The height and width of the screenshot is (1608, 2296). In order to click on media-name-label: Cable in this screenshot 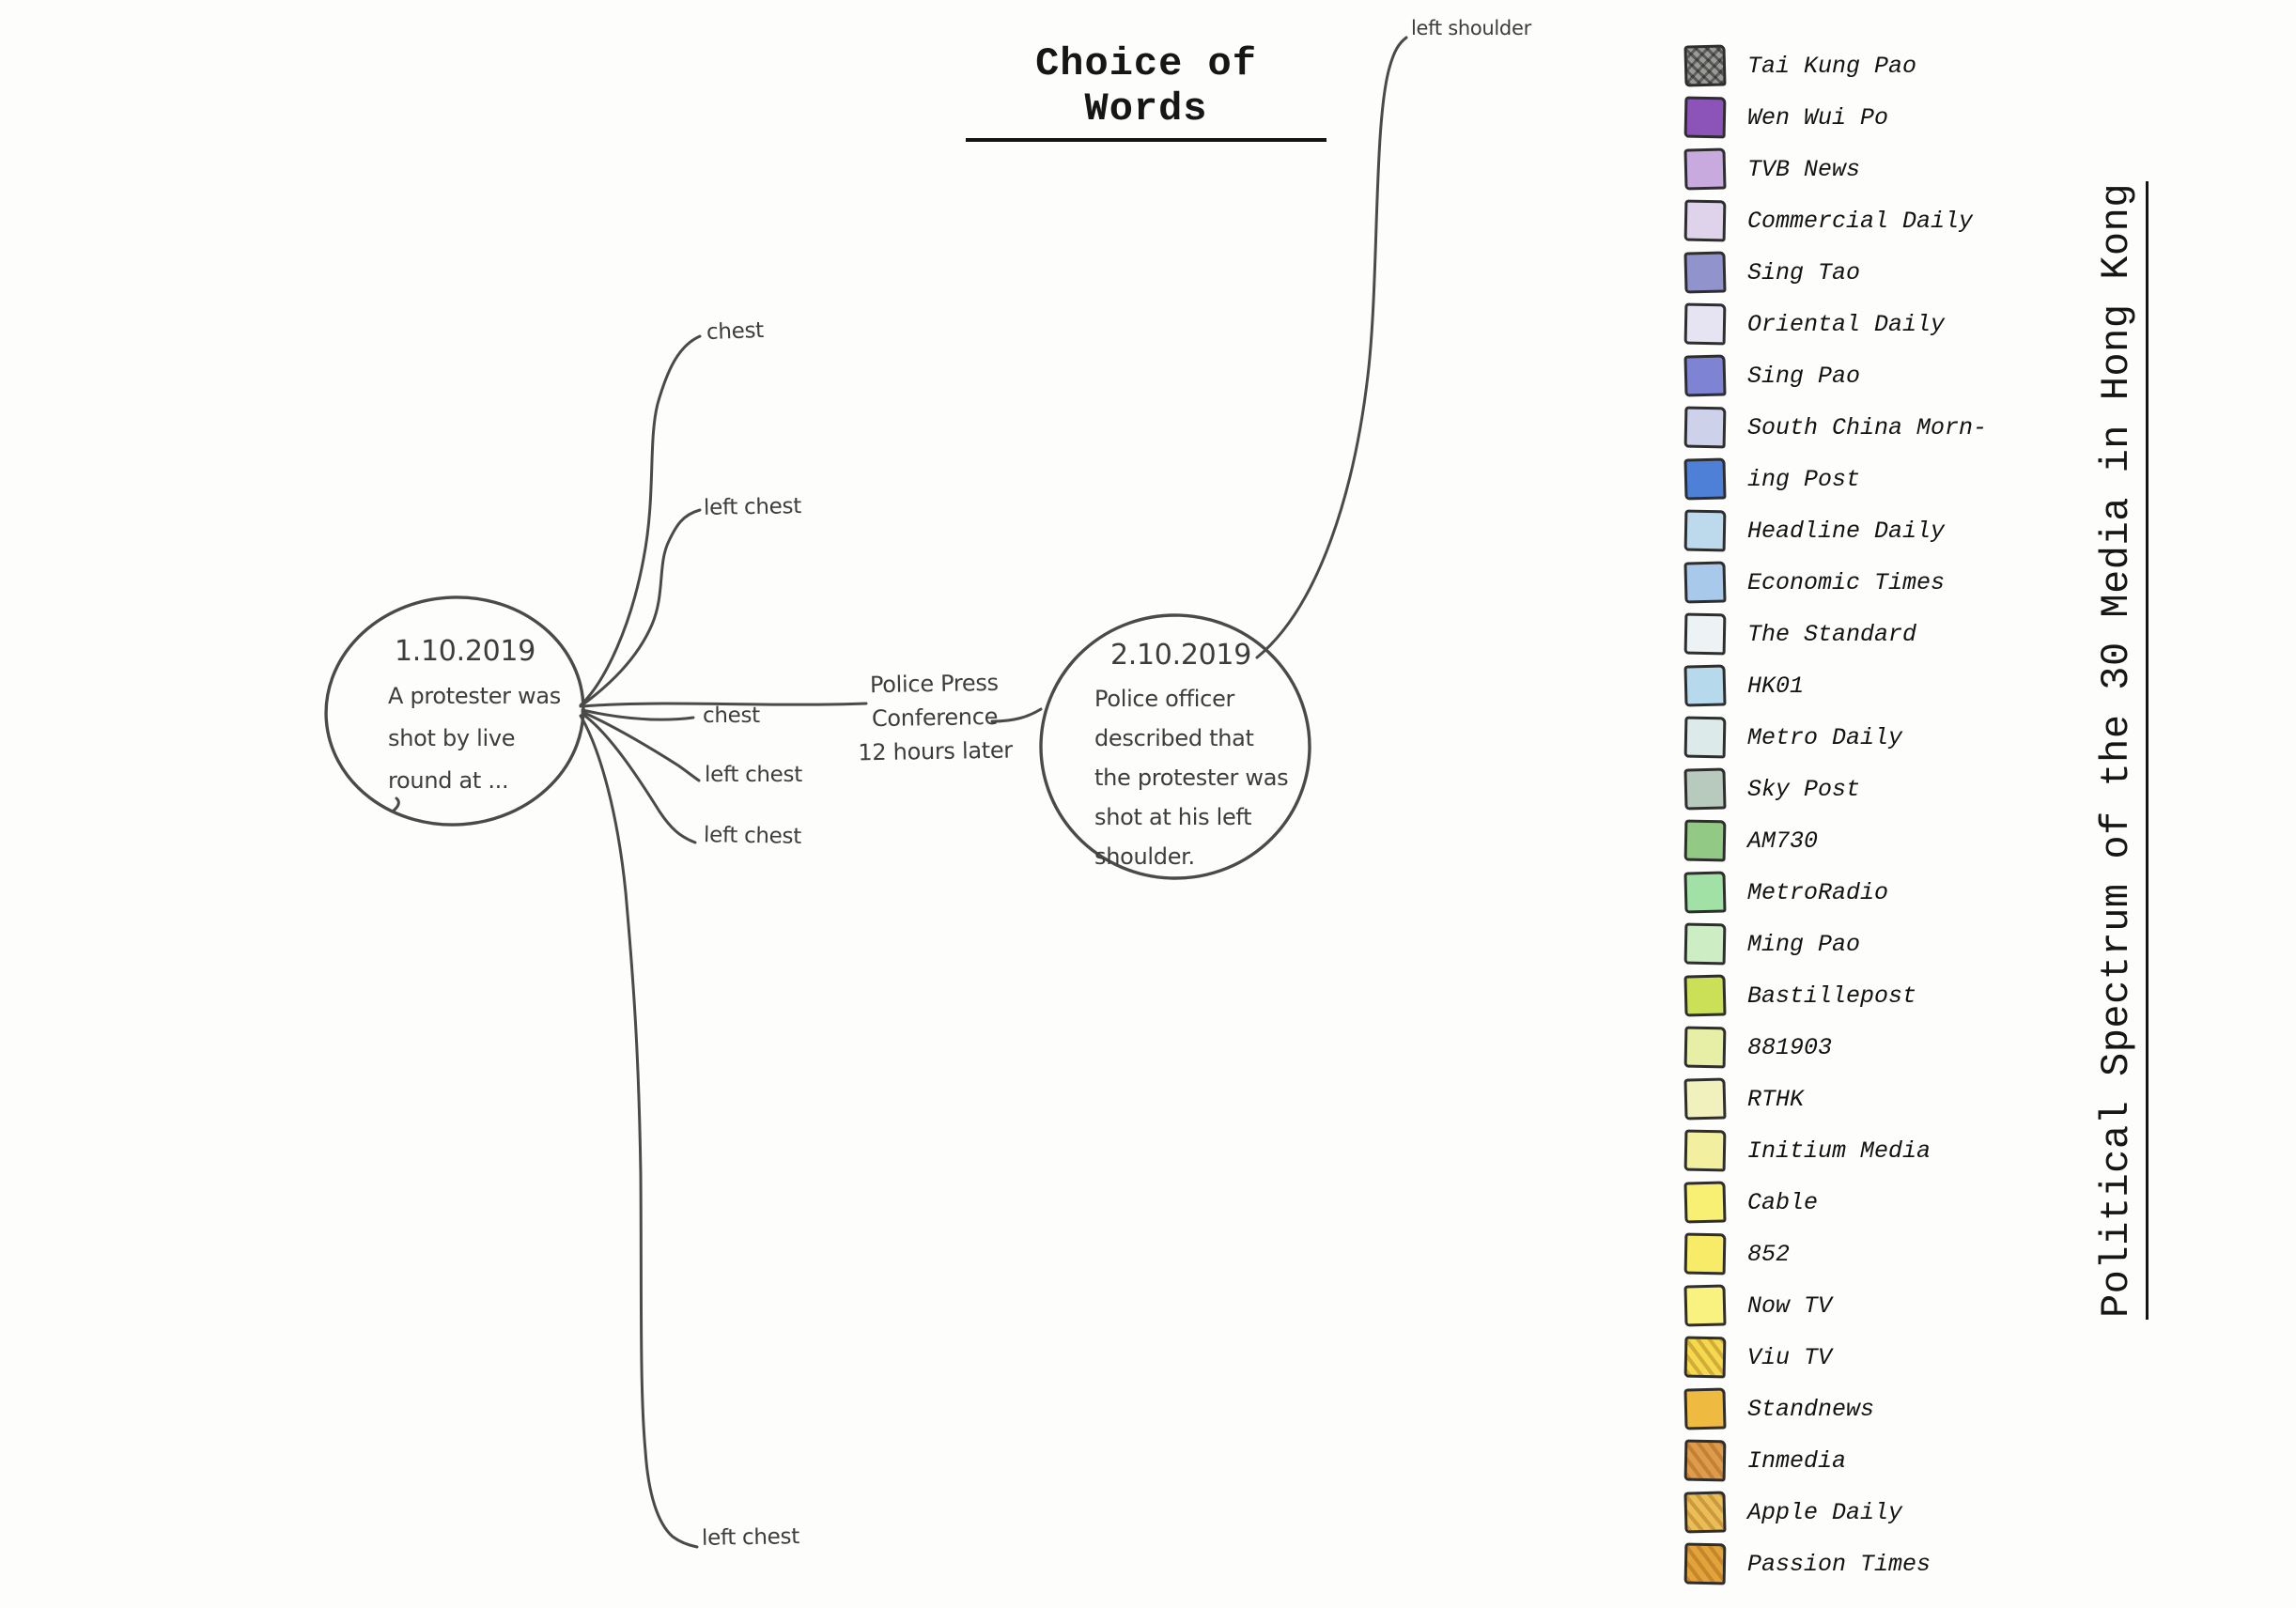, I will do `click(1783, 1202)`.